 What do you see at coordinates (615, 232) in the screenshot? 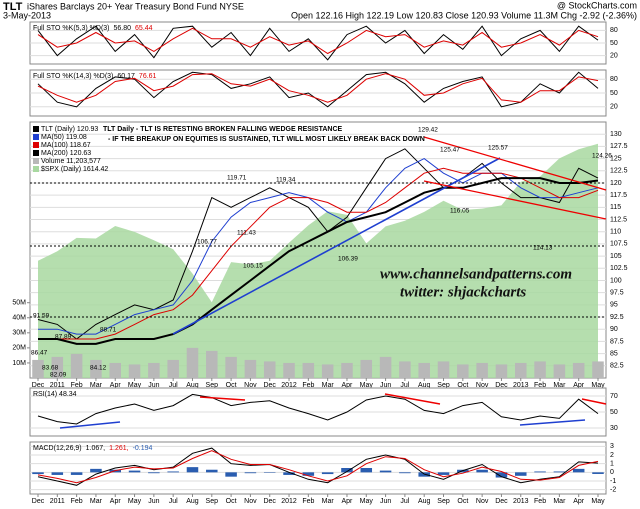
I see `y-tick-label: 110` at bounding box center [615, 232].